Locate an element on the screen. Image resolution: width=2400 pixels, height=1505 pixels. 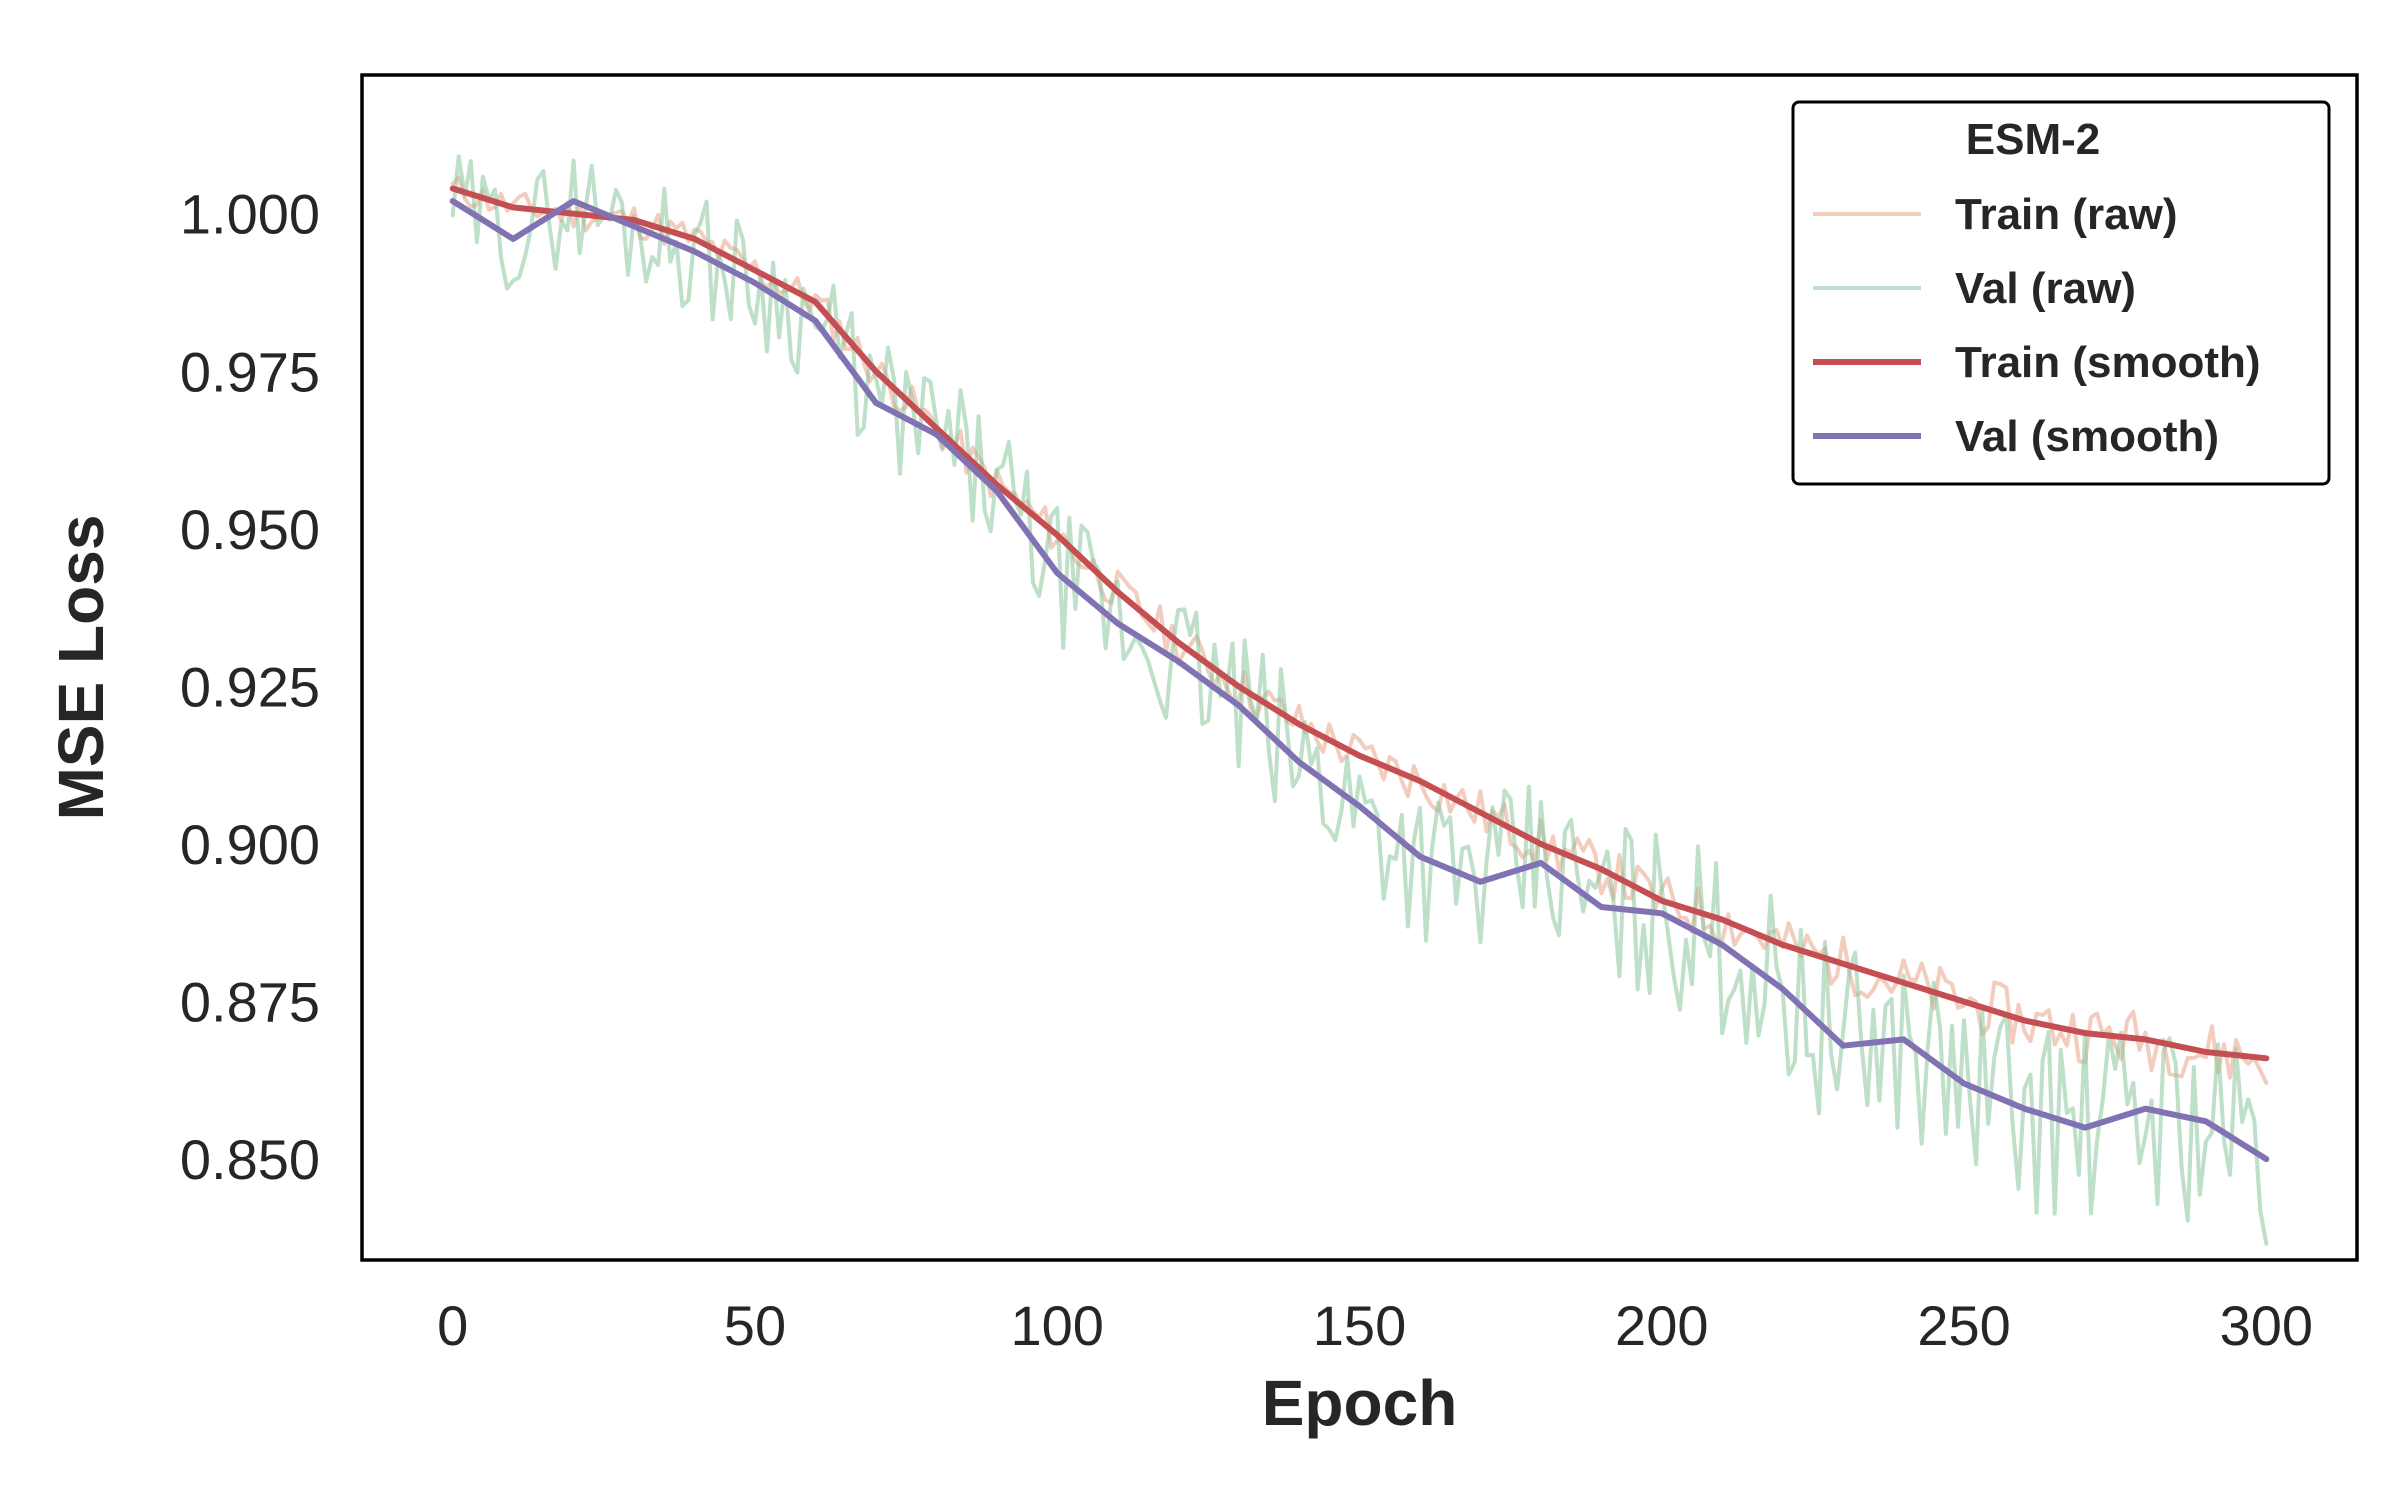
y-tick-label: 0.925 is located at coordinates (250, 686).